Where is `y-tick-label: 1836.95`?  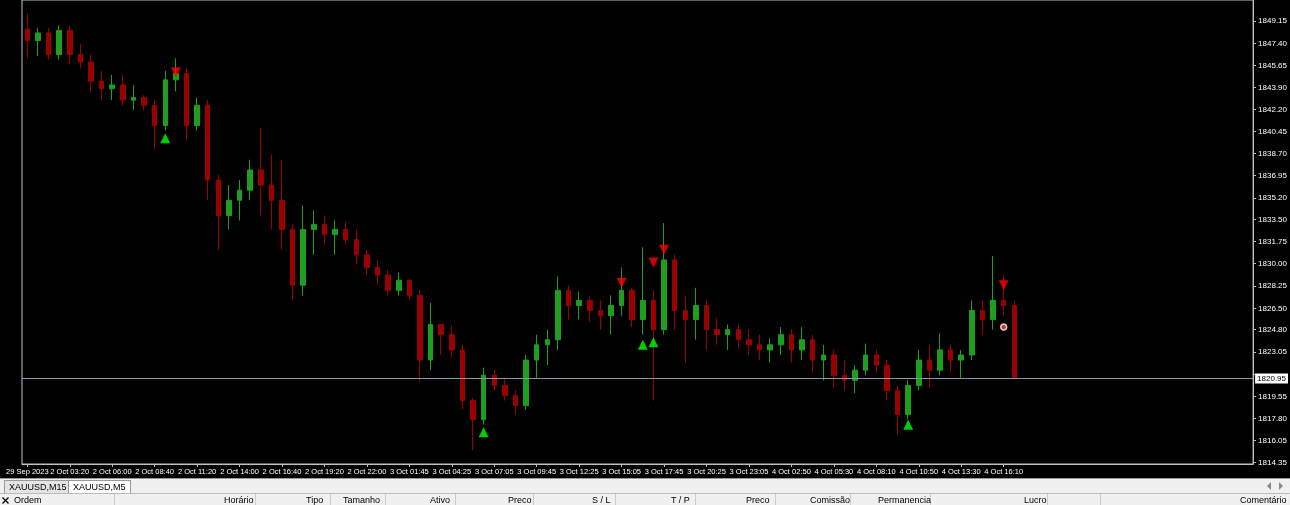
y-tick-label: 1836.95 is located at coordinates (1273, 176).